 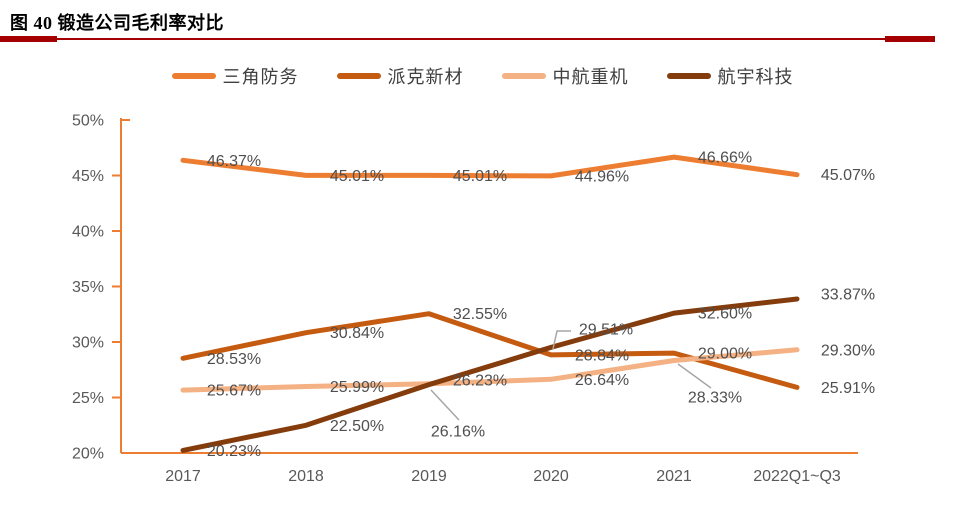 I want to click on y-axis-tick-label: 25%, so click(x=88, y=398).